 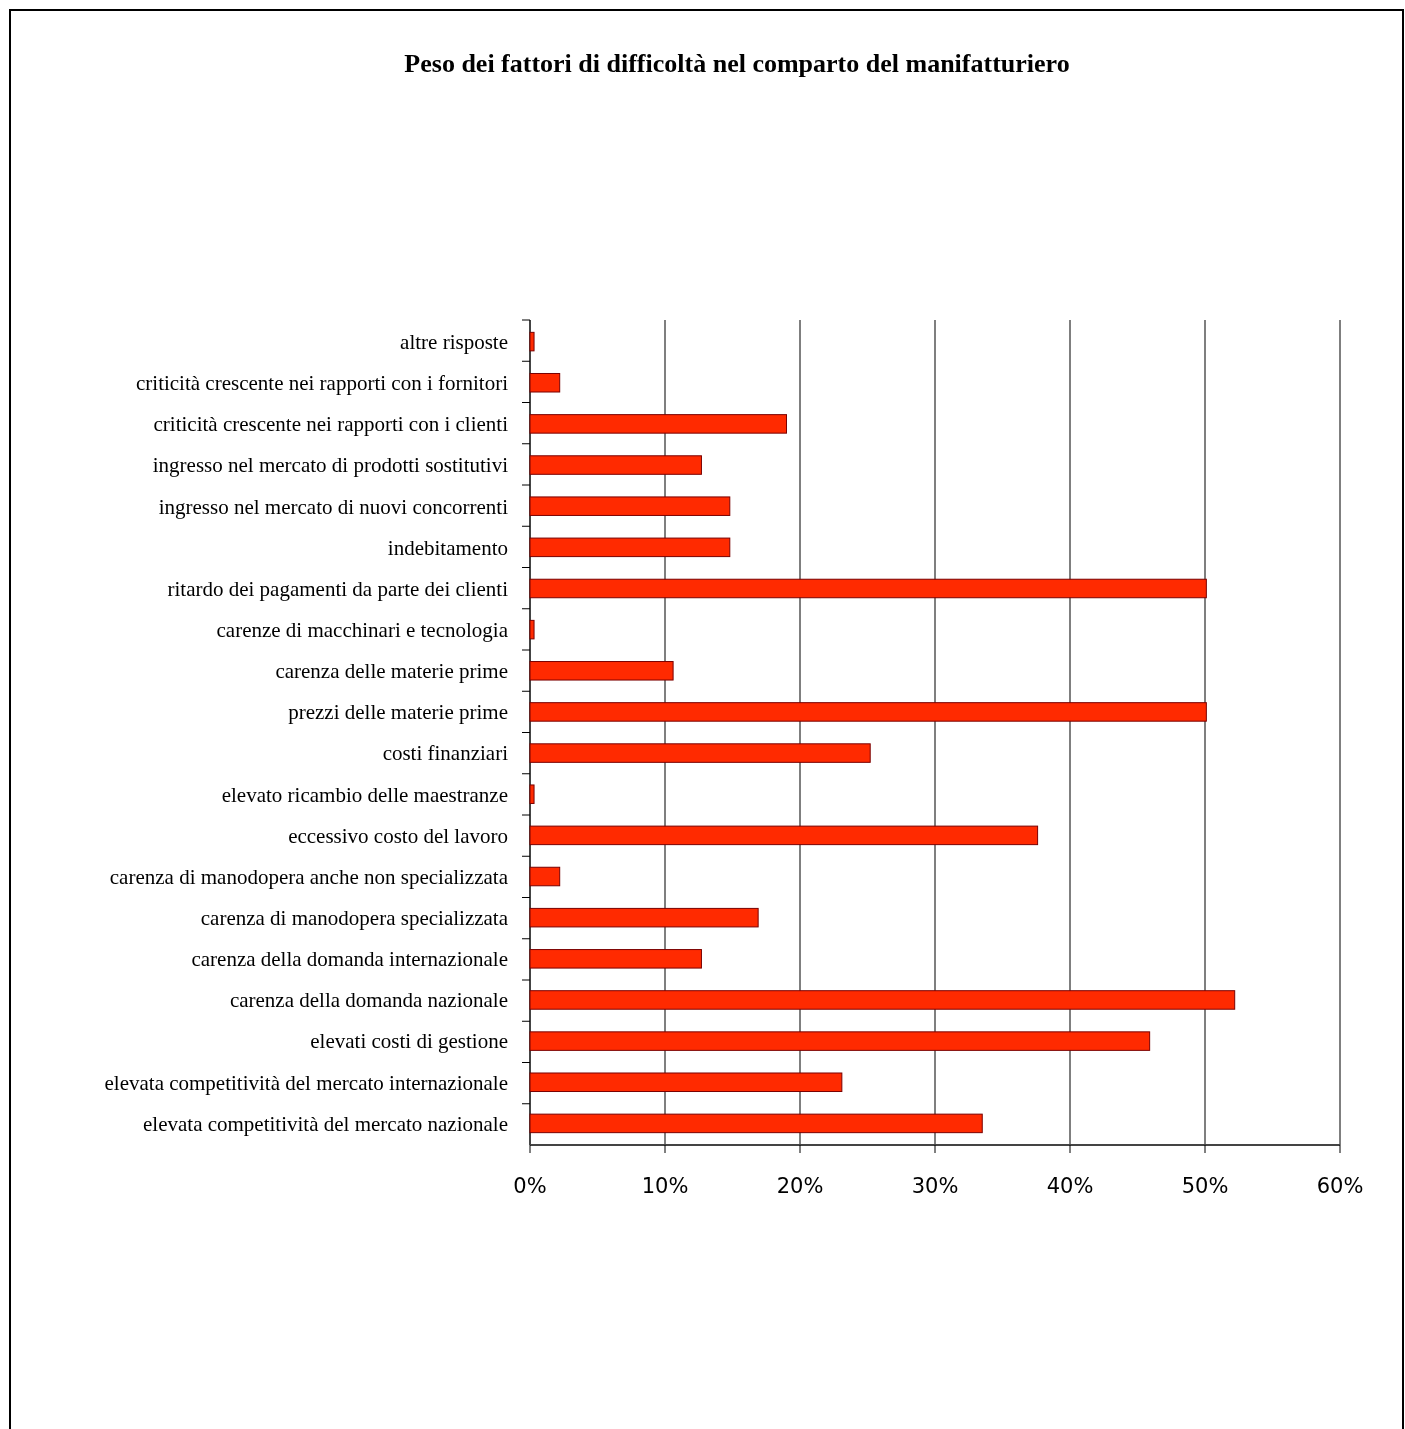 I want to click on x-tick-label: 30%, so click(x=935, y=1186).